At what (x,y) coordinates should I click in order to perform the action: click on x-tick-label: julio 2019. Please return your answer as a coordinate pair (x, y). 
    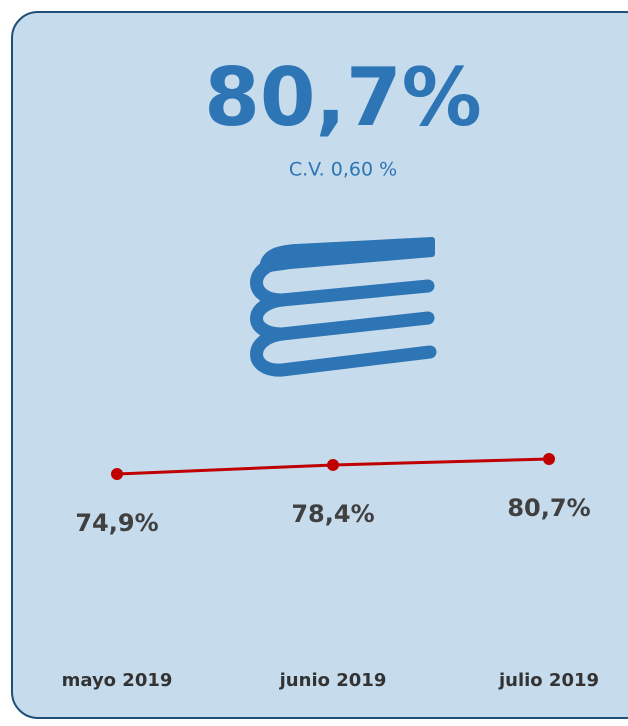
    Looking at the image, I should click on (548, 680).